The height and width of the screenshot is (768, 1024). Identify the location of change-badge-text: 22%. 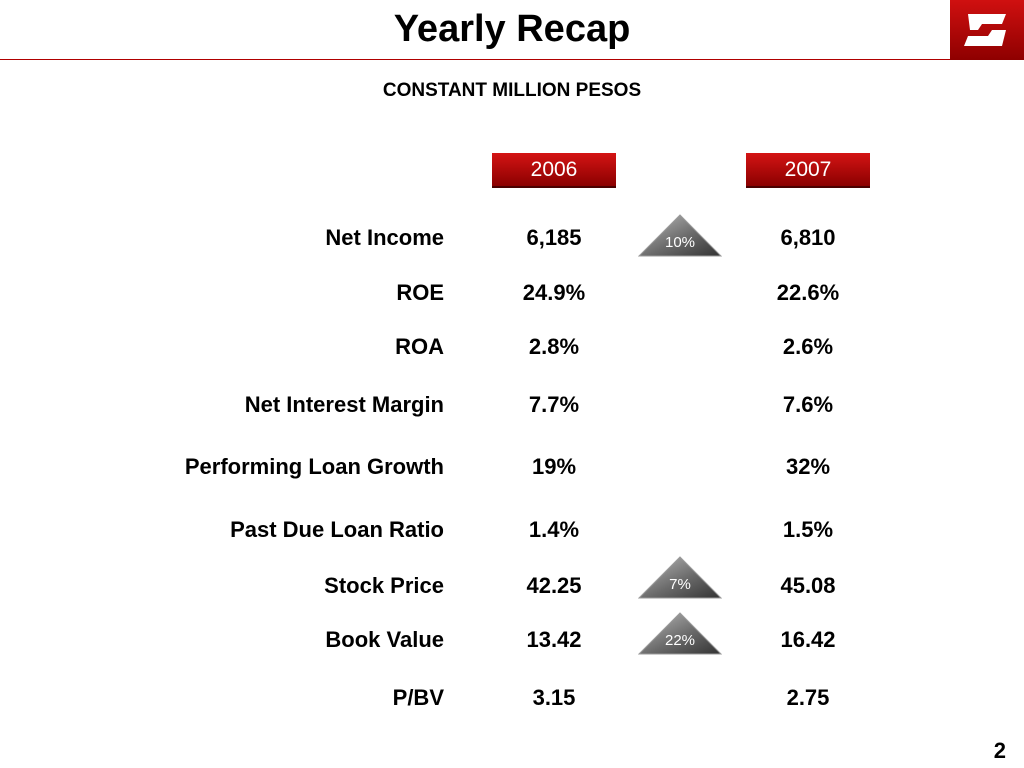
(680, 640).